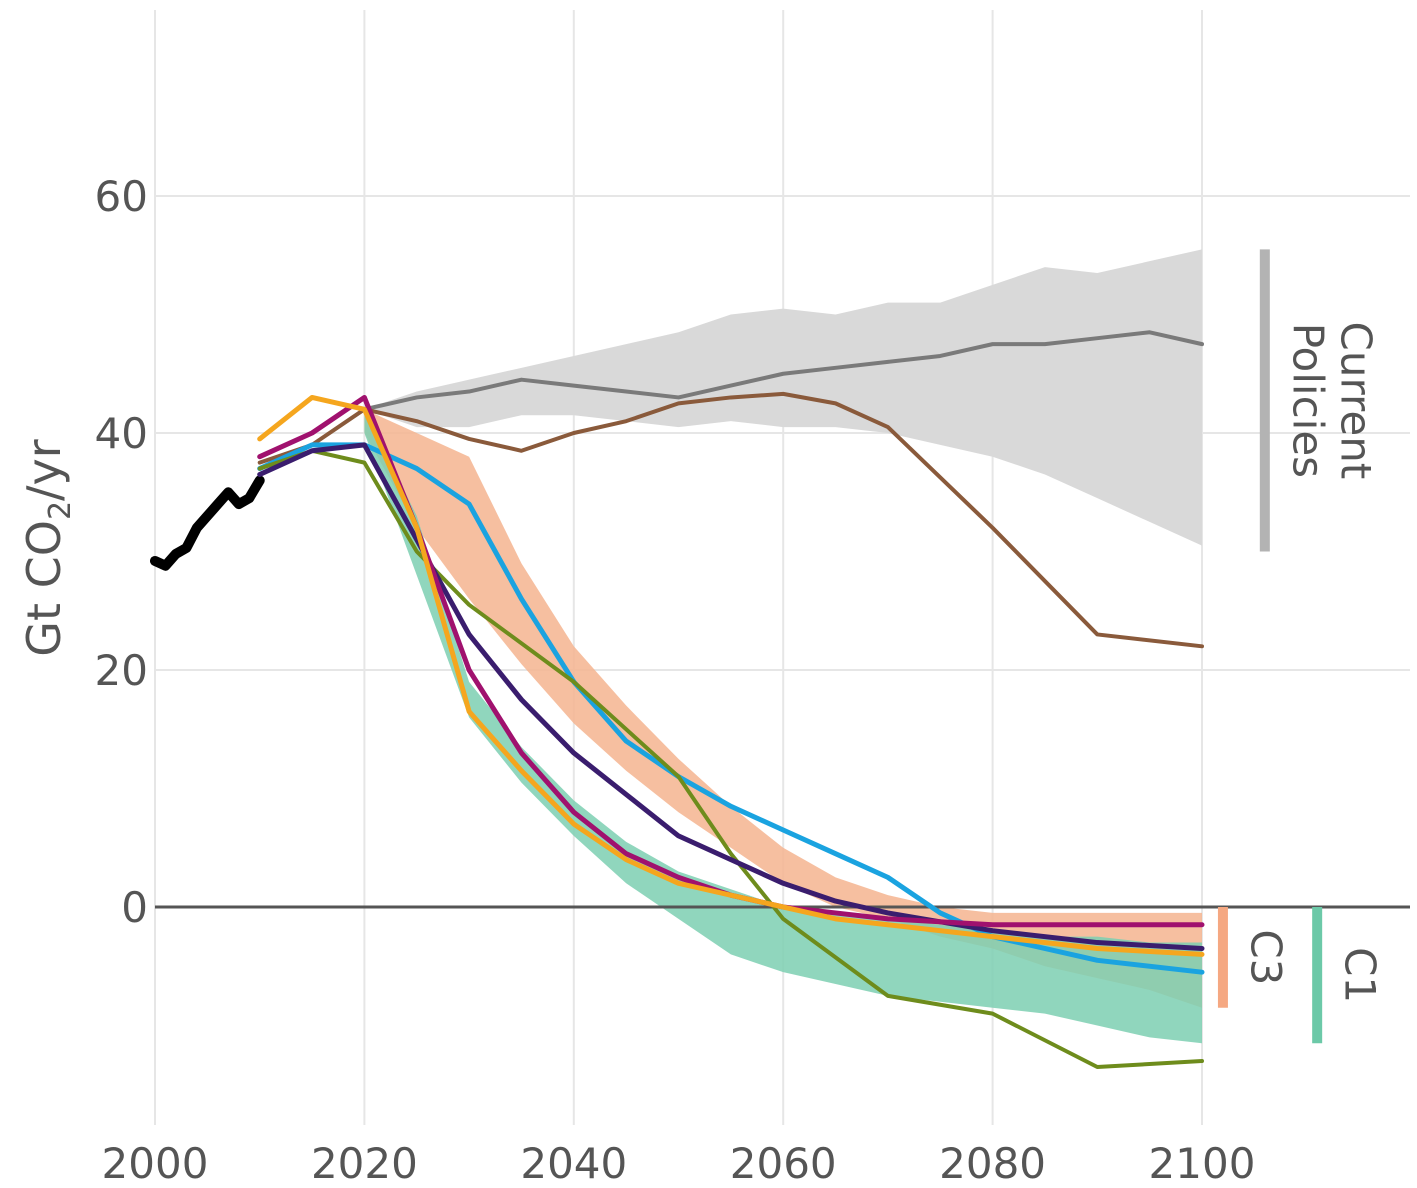 Image resolution: width=1417 pixels, height=1188 pixels. Describe the element at coordinates (1202, 1163) in the screenshot. I see `x-tick-label: 2100` at that location.